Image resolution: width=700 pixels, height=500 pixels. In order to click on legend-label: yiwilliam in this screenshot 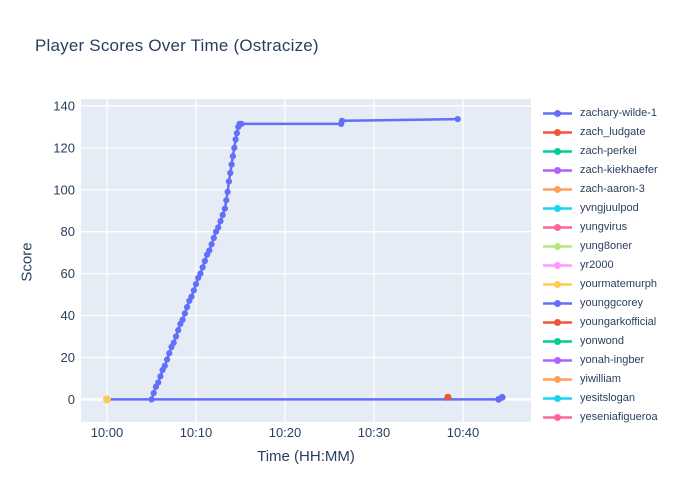, I will do `click(600, 379)`.